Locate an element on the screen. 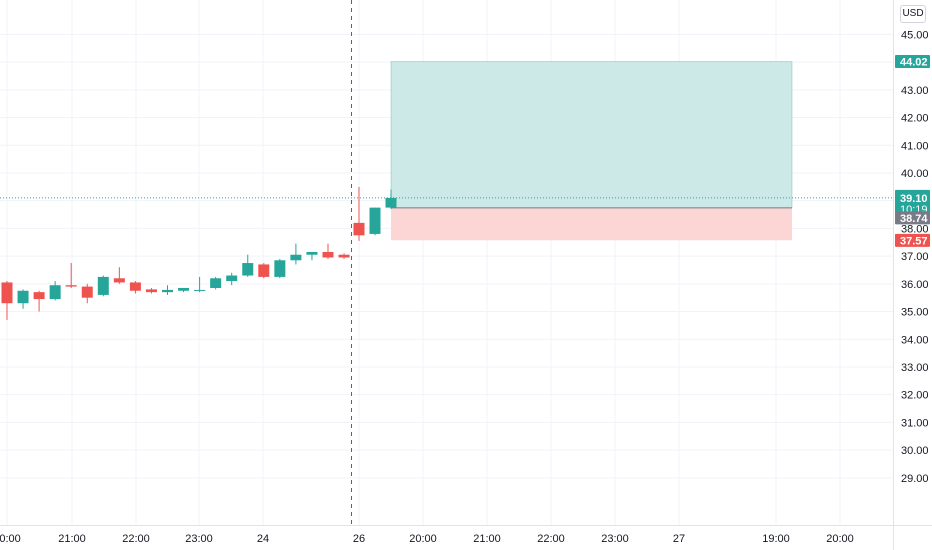 This screenshot has height=550, width=932. price-tick-label: 31.00 is located at coordinates (915, 423).